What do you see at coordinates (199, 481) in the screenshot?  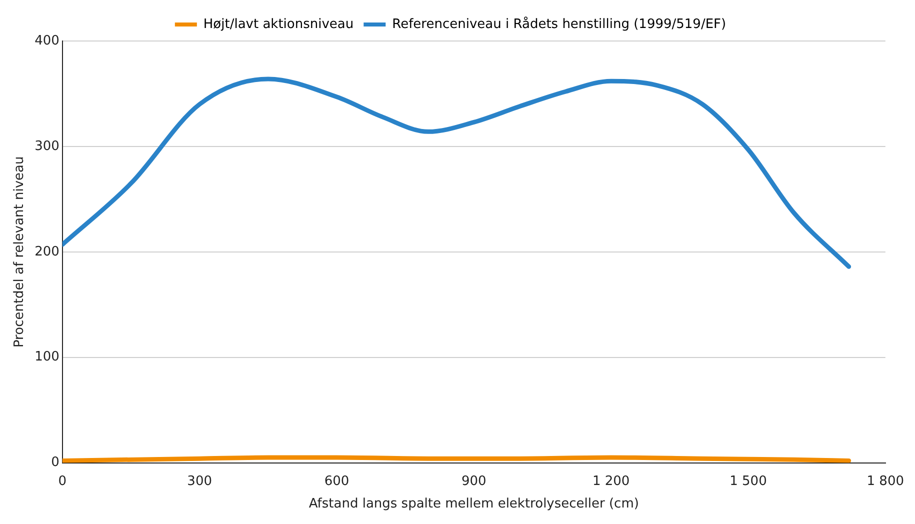 I see `x-tick-label: 300` at bounding box center [199, 481].